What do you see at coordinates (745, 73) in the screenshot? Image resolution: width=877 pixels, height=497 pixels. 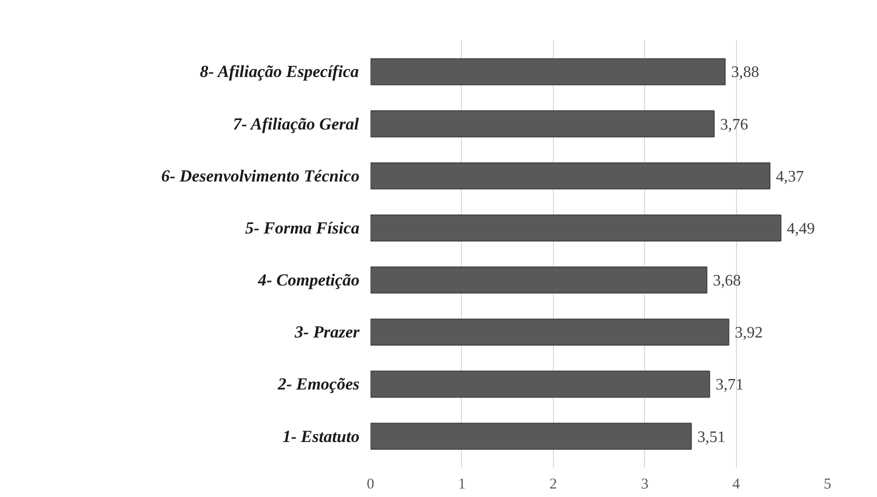 I see `data-label: 3,88` at bounding box center [745, 73].